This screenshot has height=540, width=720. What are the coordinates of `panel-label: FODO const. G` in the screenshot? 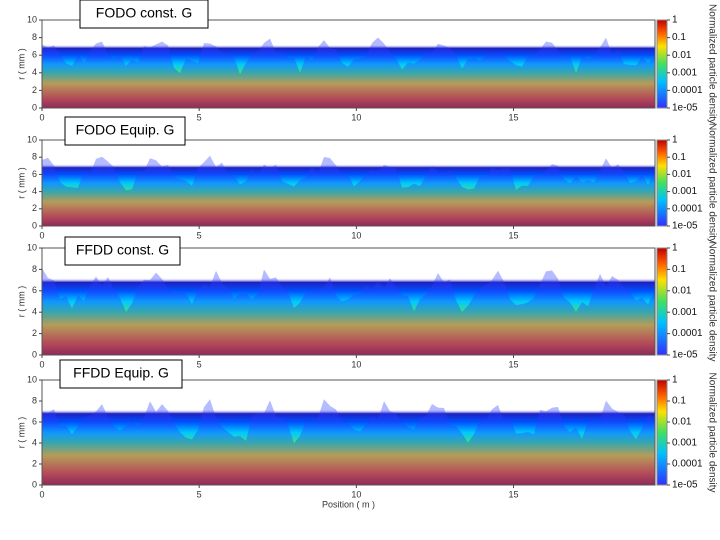 It's located at (144, 13).